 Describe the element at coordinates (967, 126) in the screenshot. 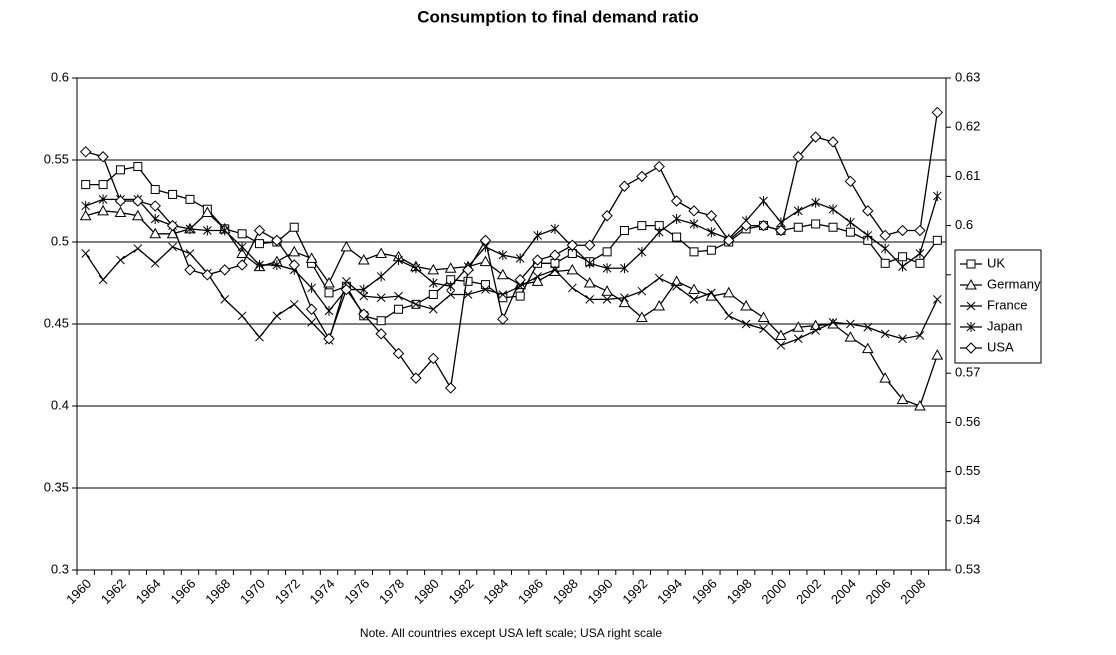

I see `y2-tick-label: 0.62` at that location.